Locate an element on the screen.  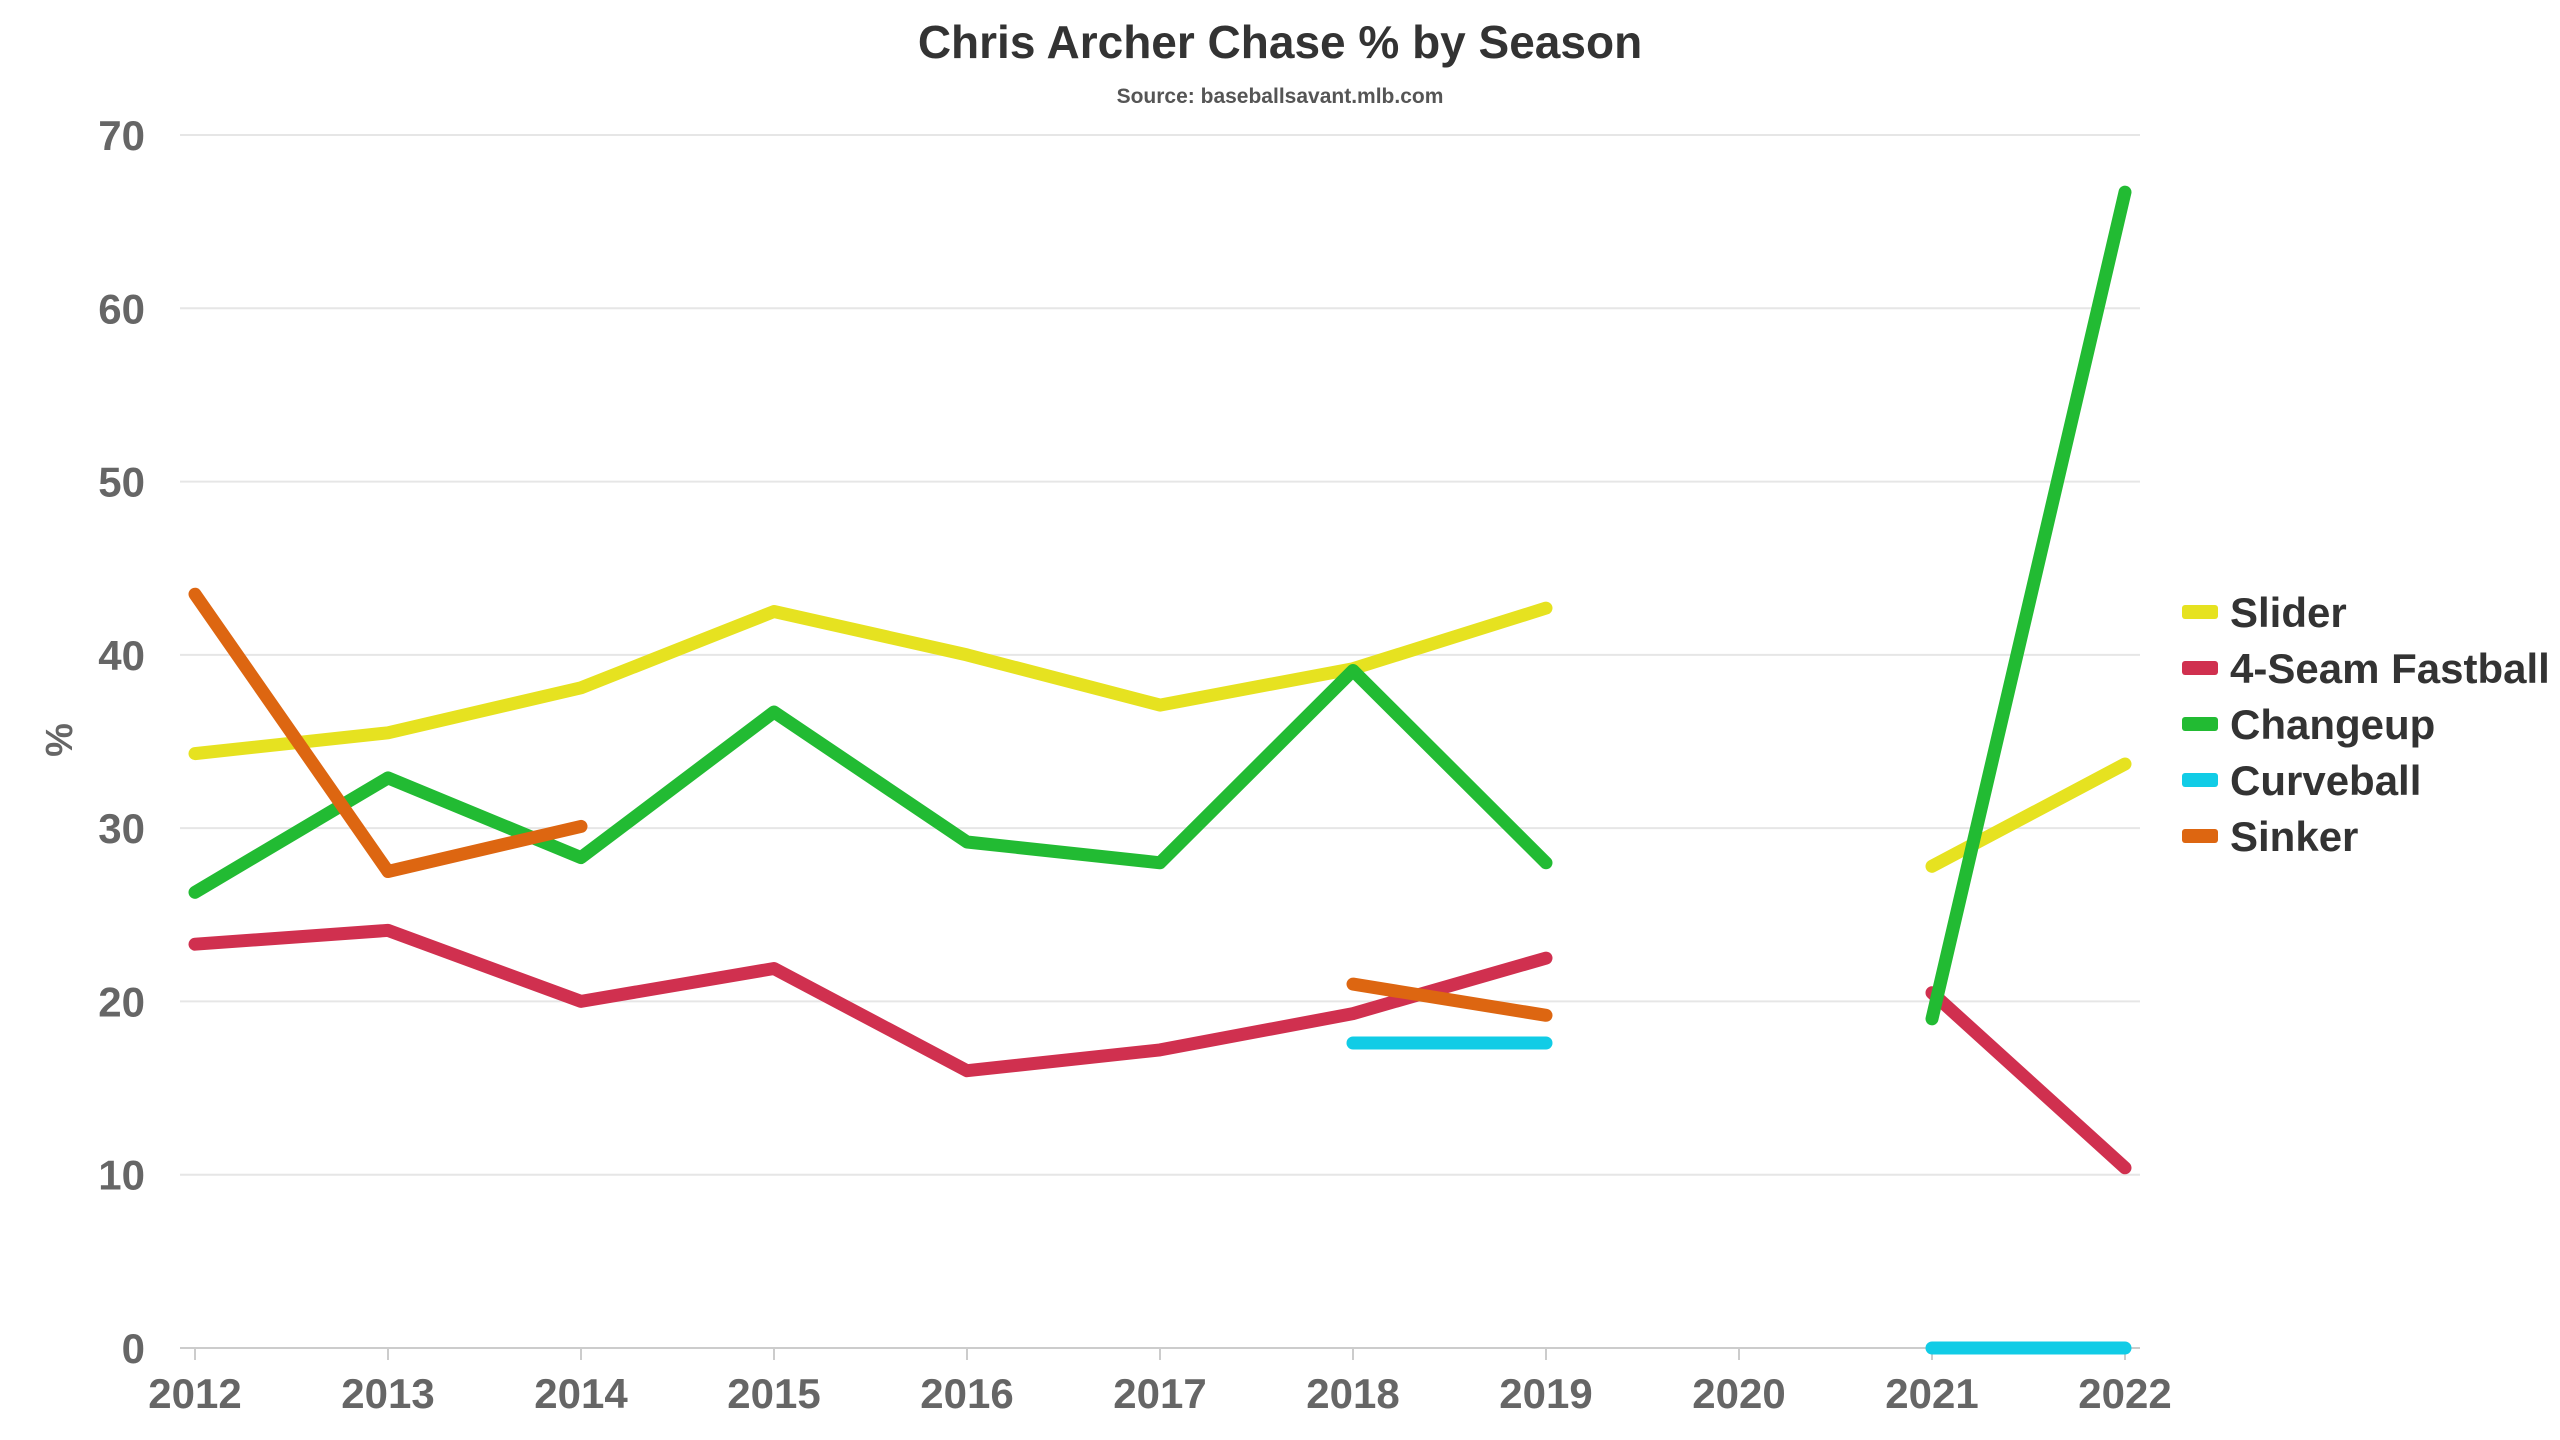
series-slider is located at coordinates (1160, 737).